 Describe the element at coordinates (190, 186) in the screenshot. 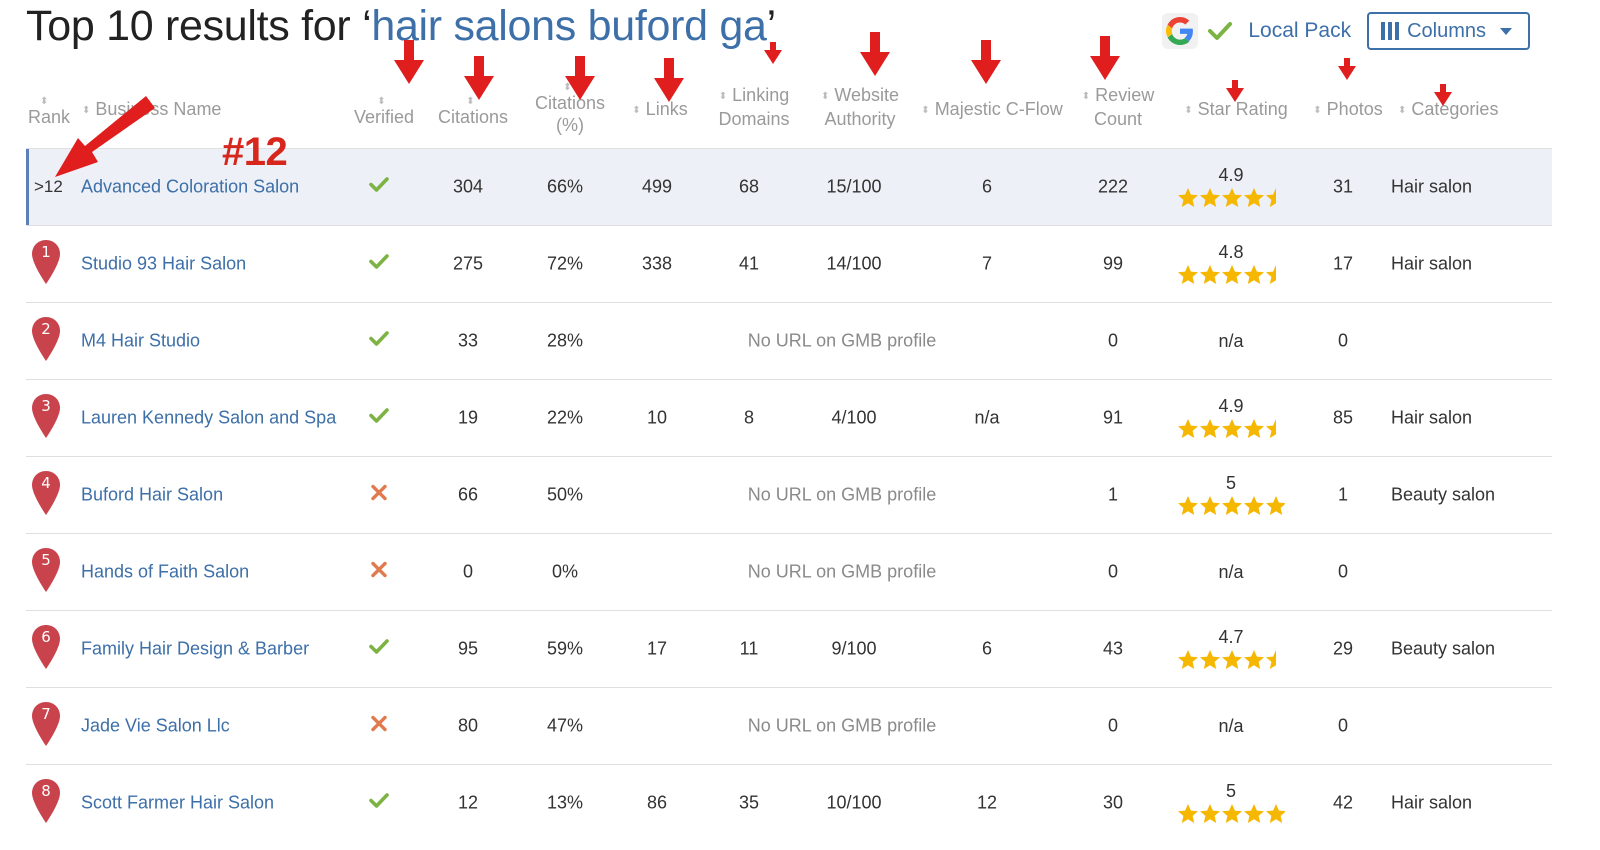

I see `business-name-link: Advanced Coloration Salon` at that location.